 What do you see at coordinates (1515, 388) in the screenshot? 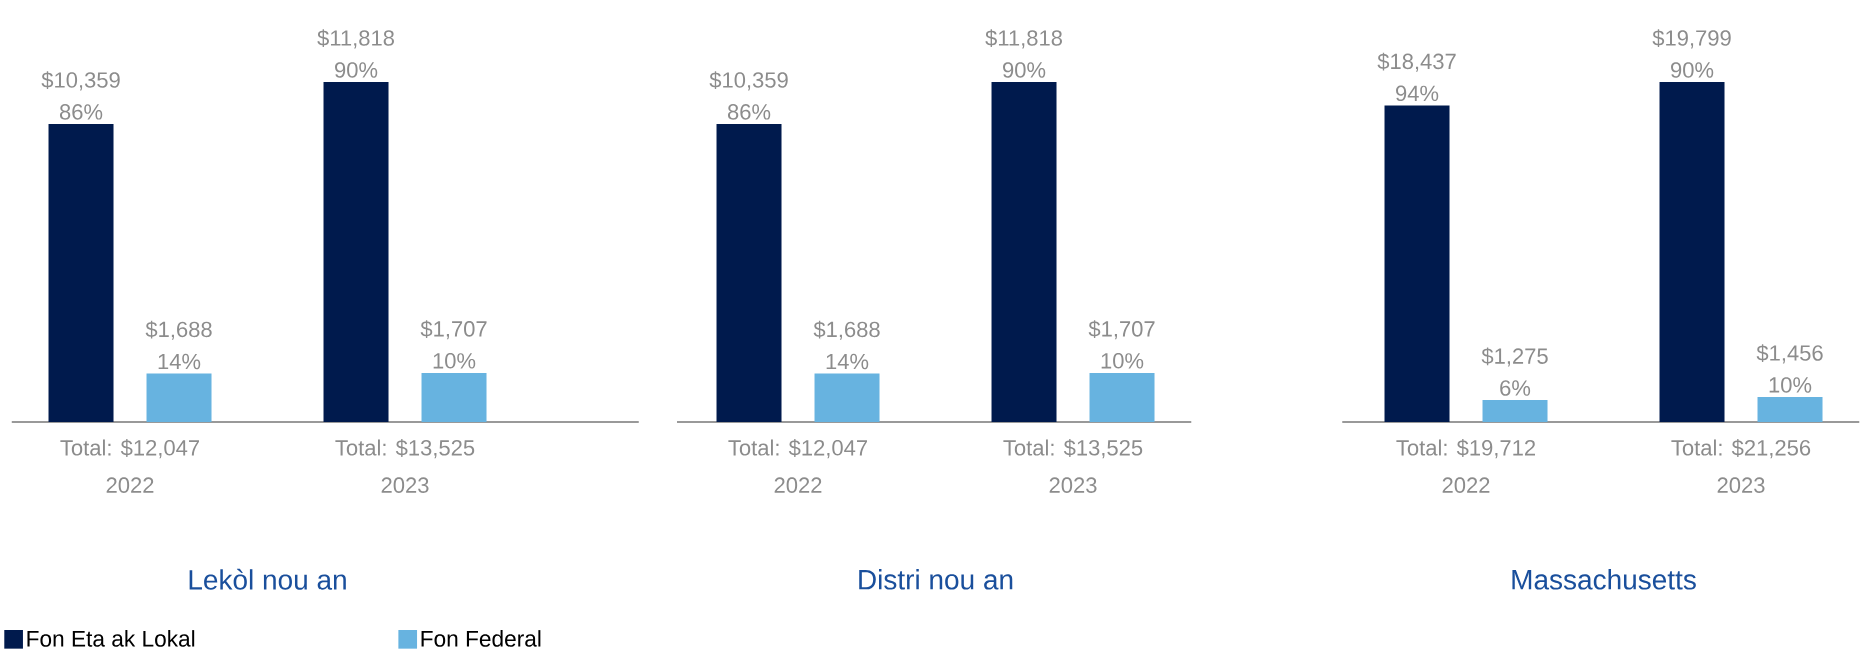
I see `annotation: 6%` at bounding box center [1515, 388].